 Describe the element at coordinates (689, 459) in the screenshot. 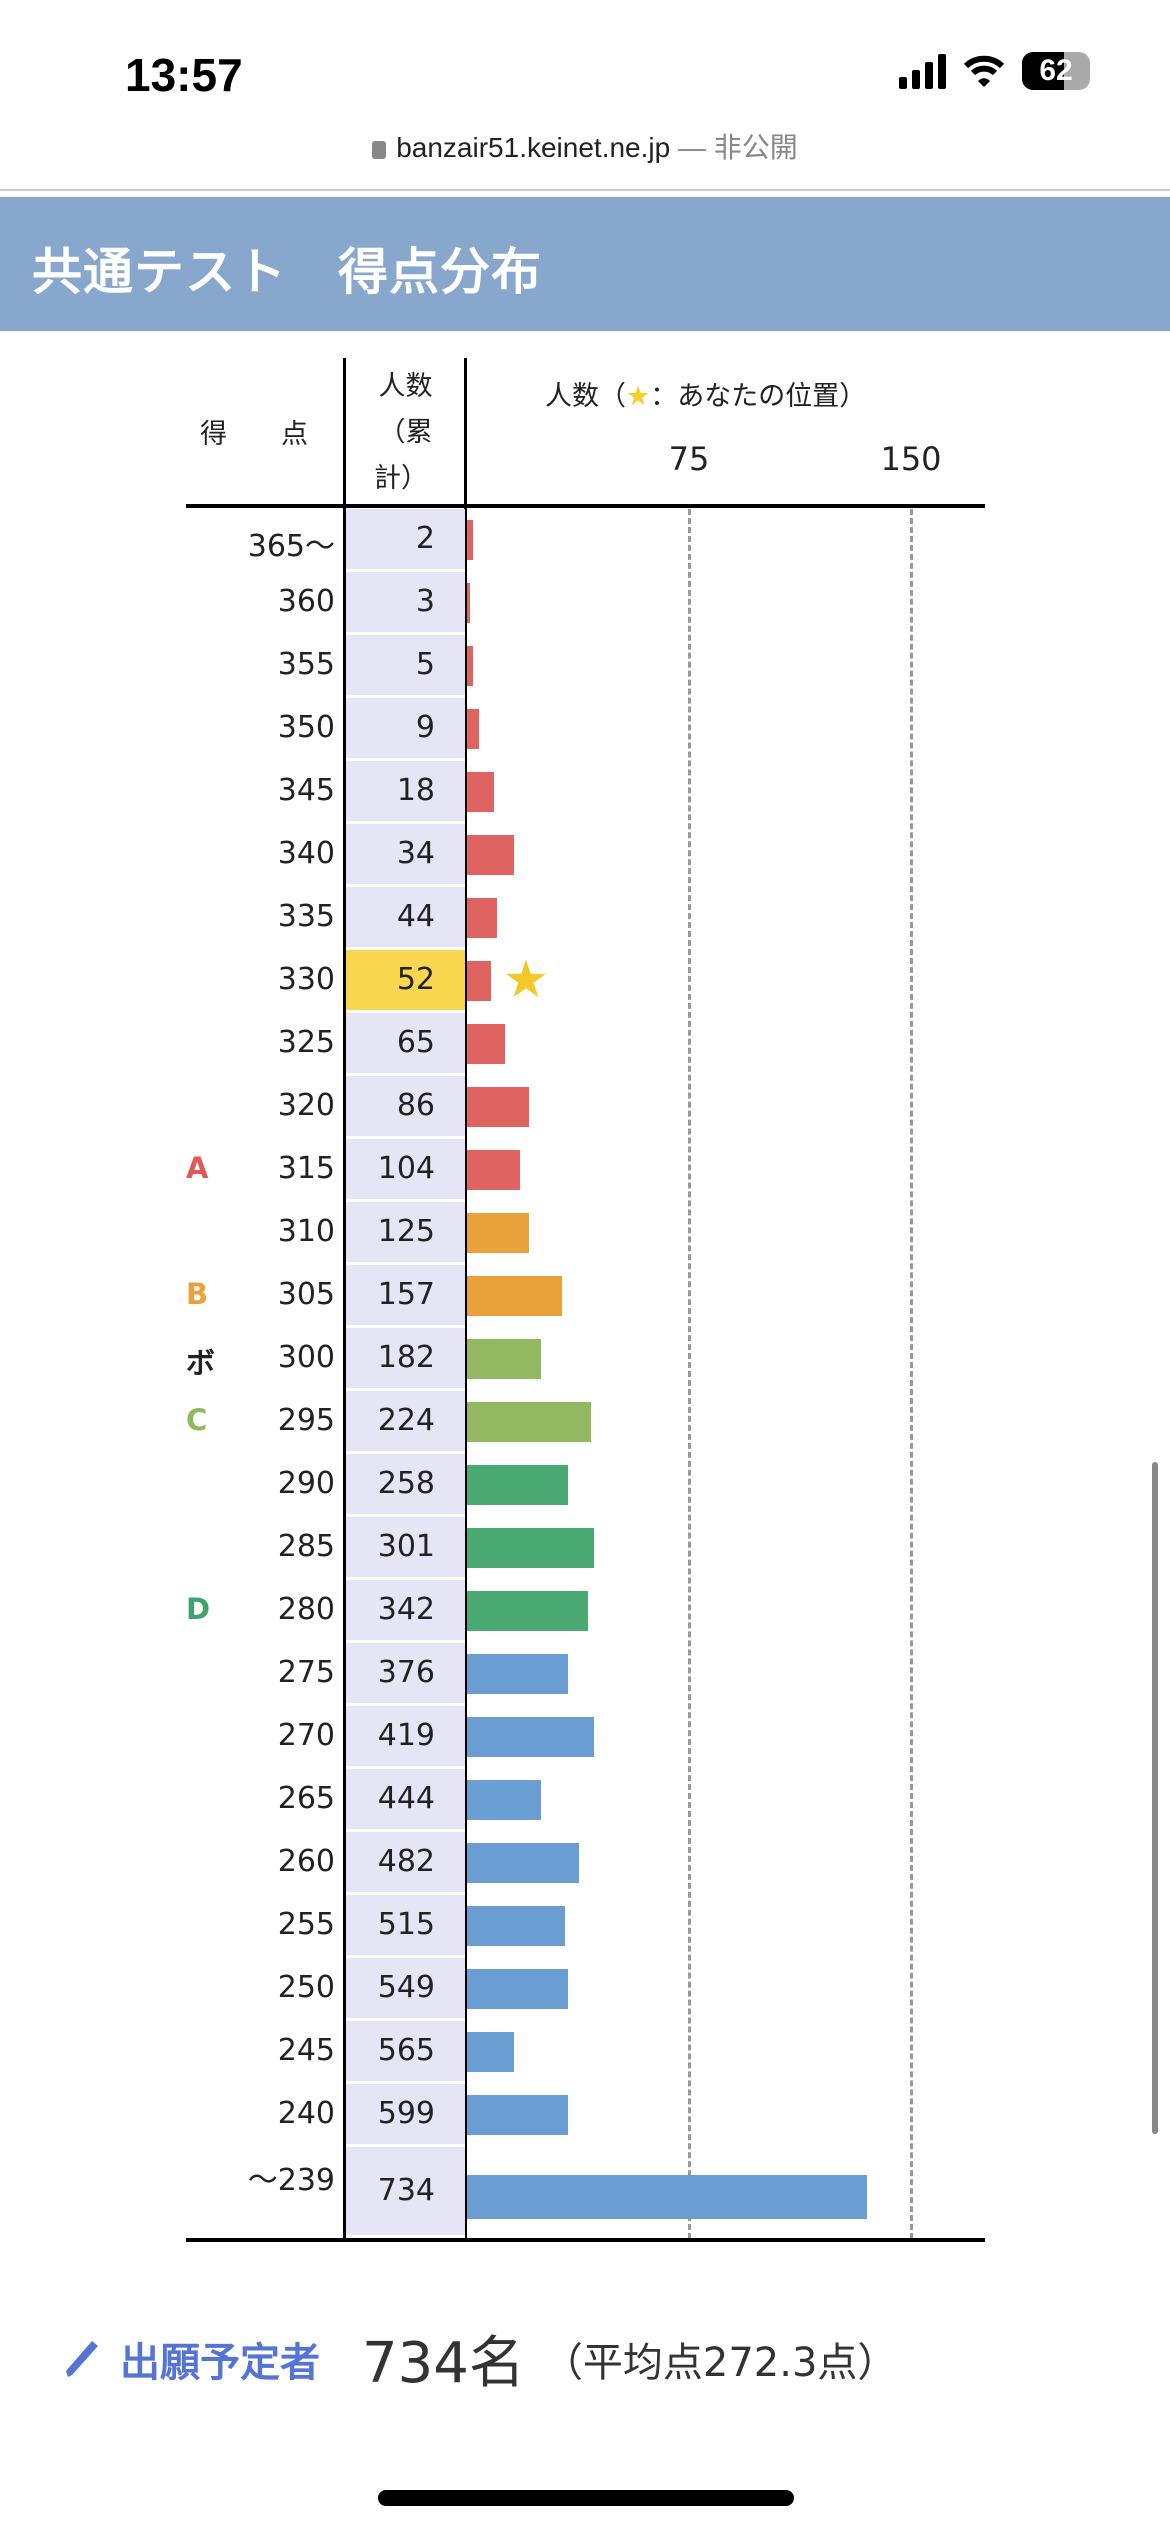

I see `axis-tick-label: 75` at that location.